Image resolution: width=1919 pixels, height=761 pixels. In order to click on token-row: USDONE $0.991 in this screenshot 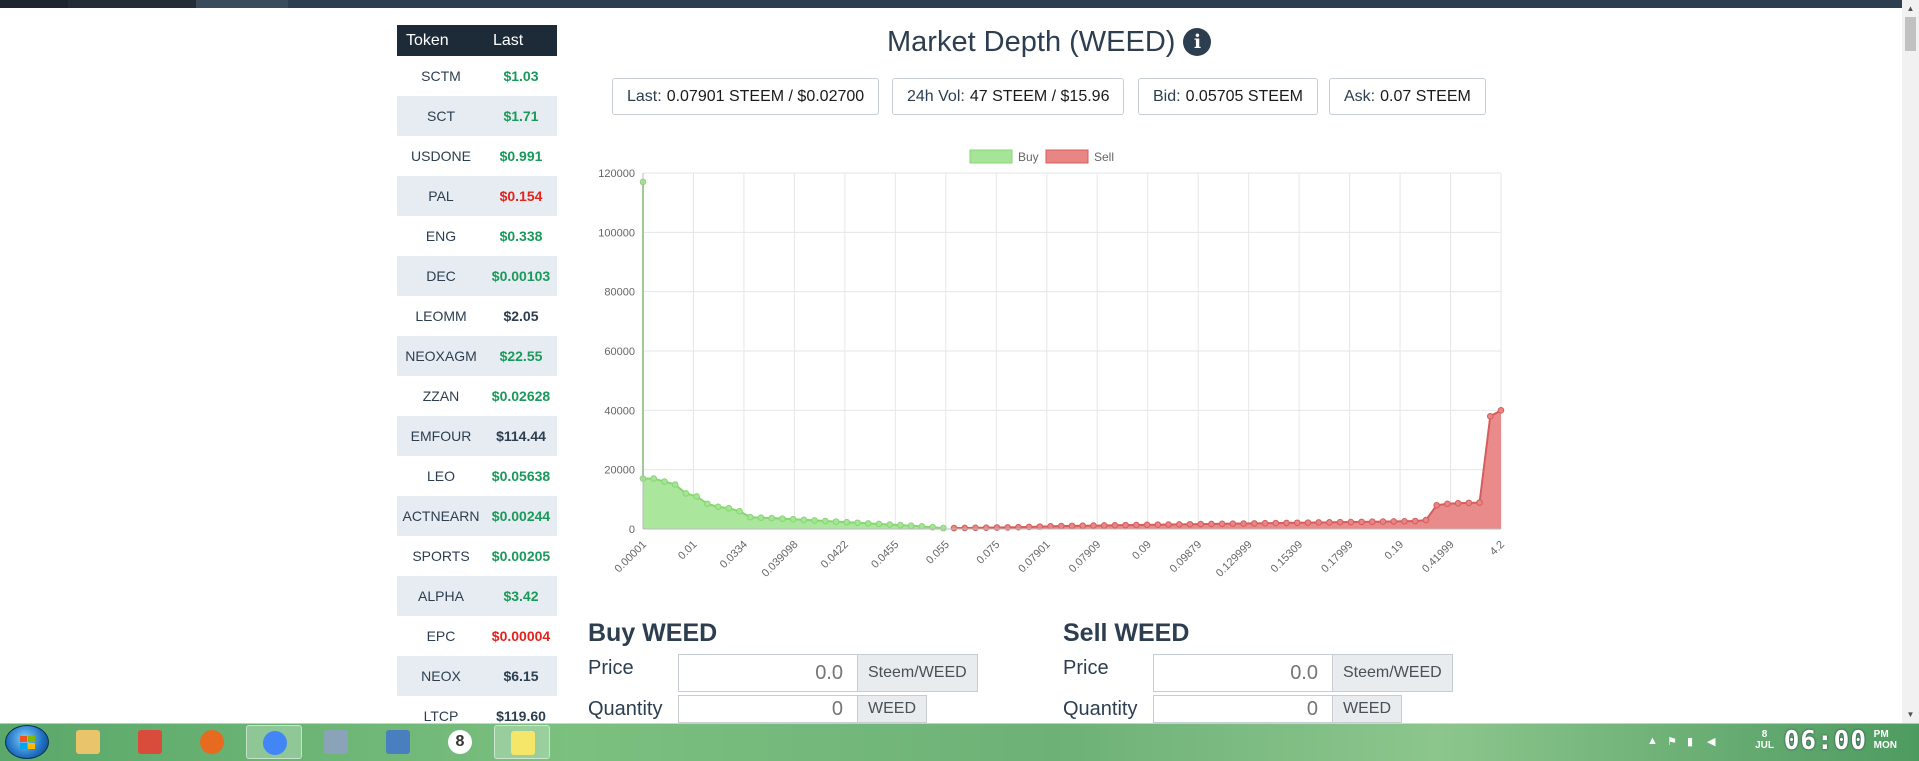, I will do `click(477, 156)`.